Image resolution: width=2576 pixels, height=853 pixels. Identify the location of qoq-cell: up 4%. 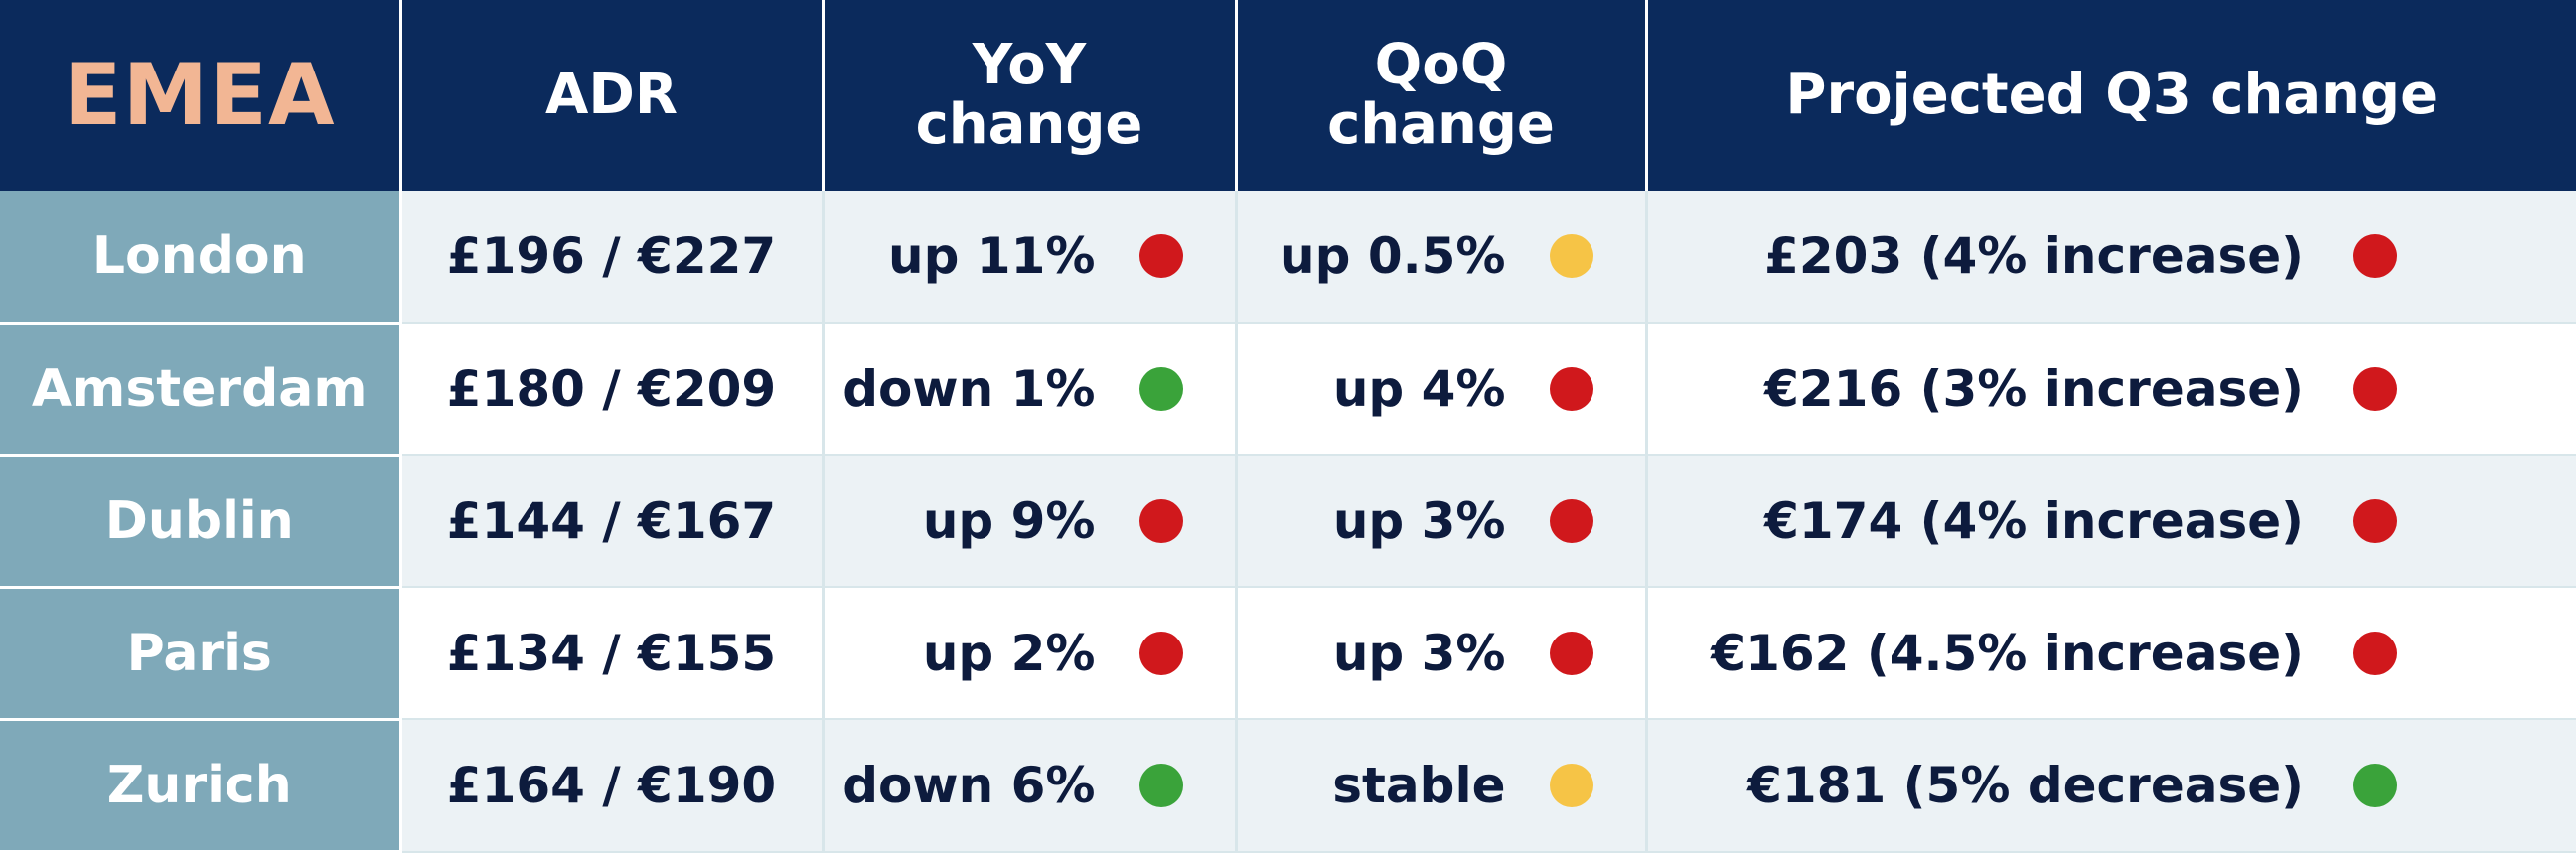
(1442, 390).